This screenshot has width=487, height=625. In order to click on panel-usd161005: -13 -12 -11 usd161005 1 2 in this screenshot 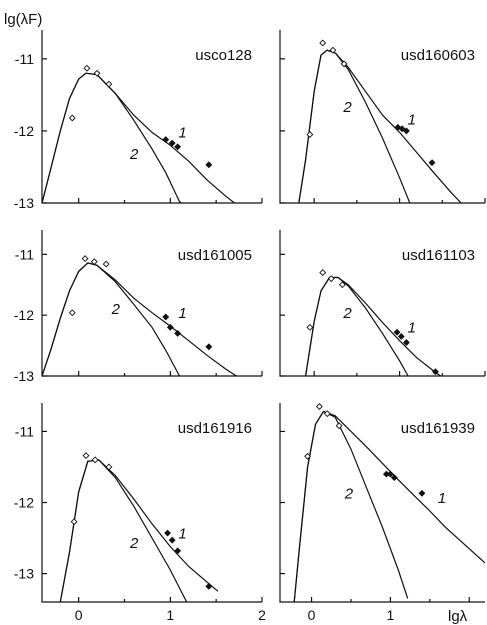, I will do `click(138, 307)`.